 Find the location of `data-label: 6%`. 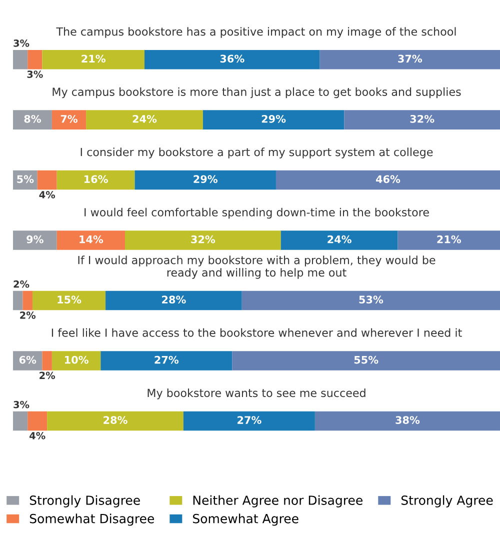

data-label: 6% is located at coordinates (27, 360).